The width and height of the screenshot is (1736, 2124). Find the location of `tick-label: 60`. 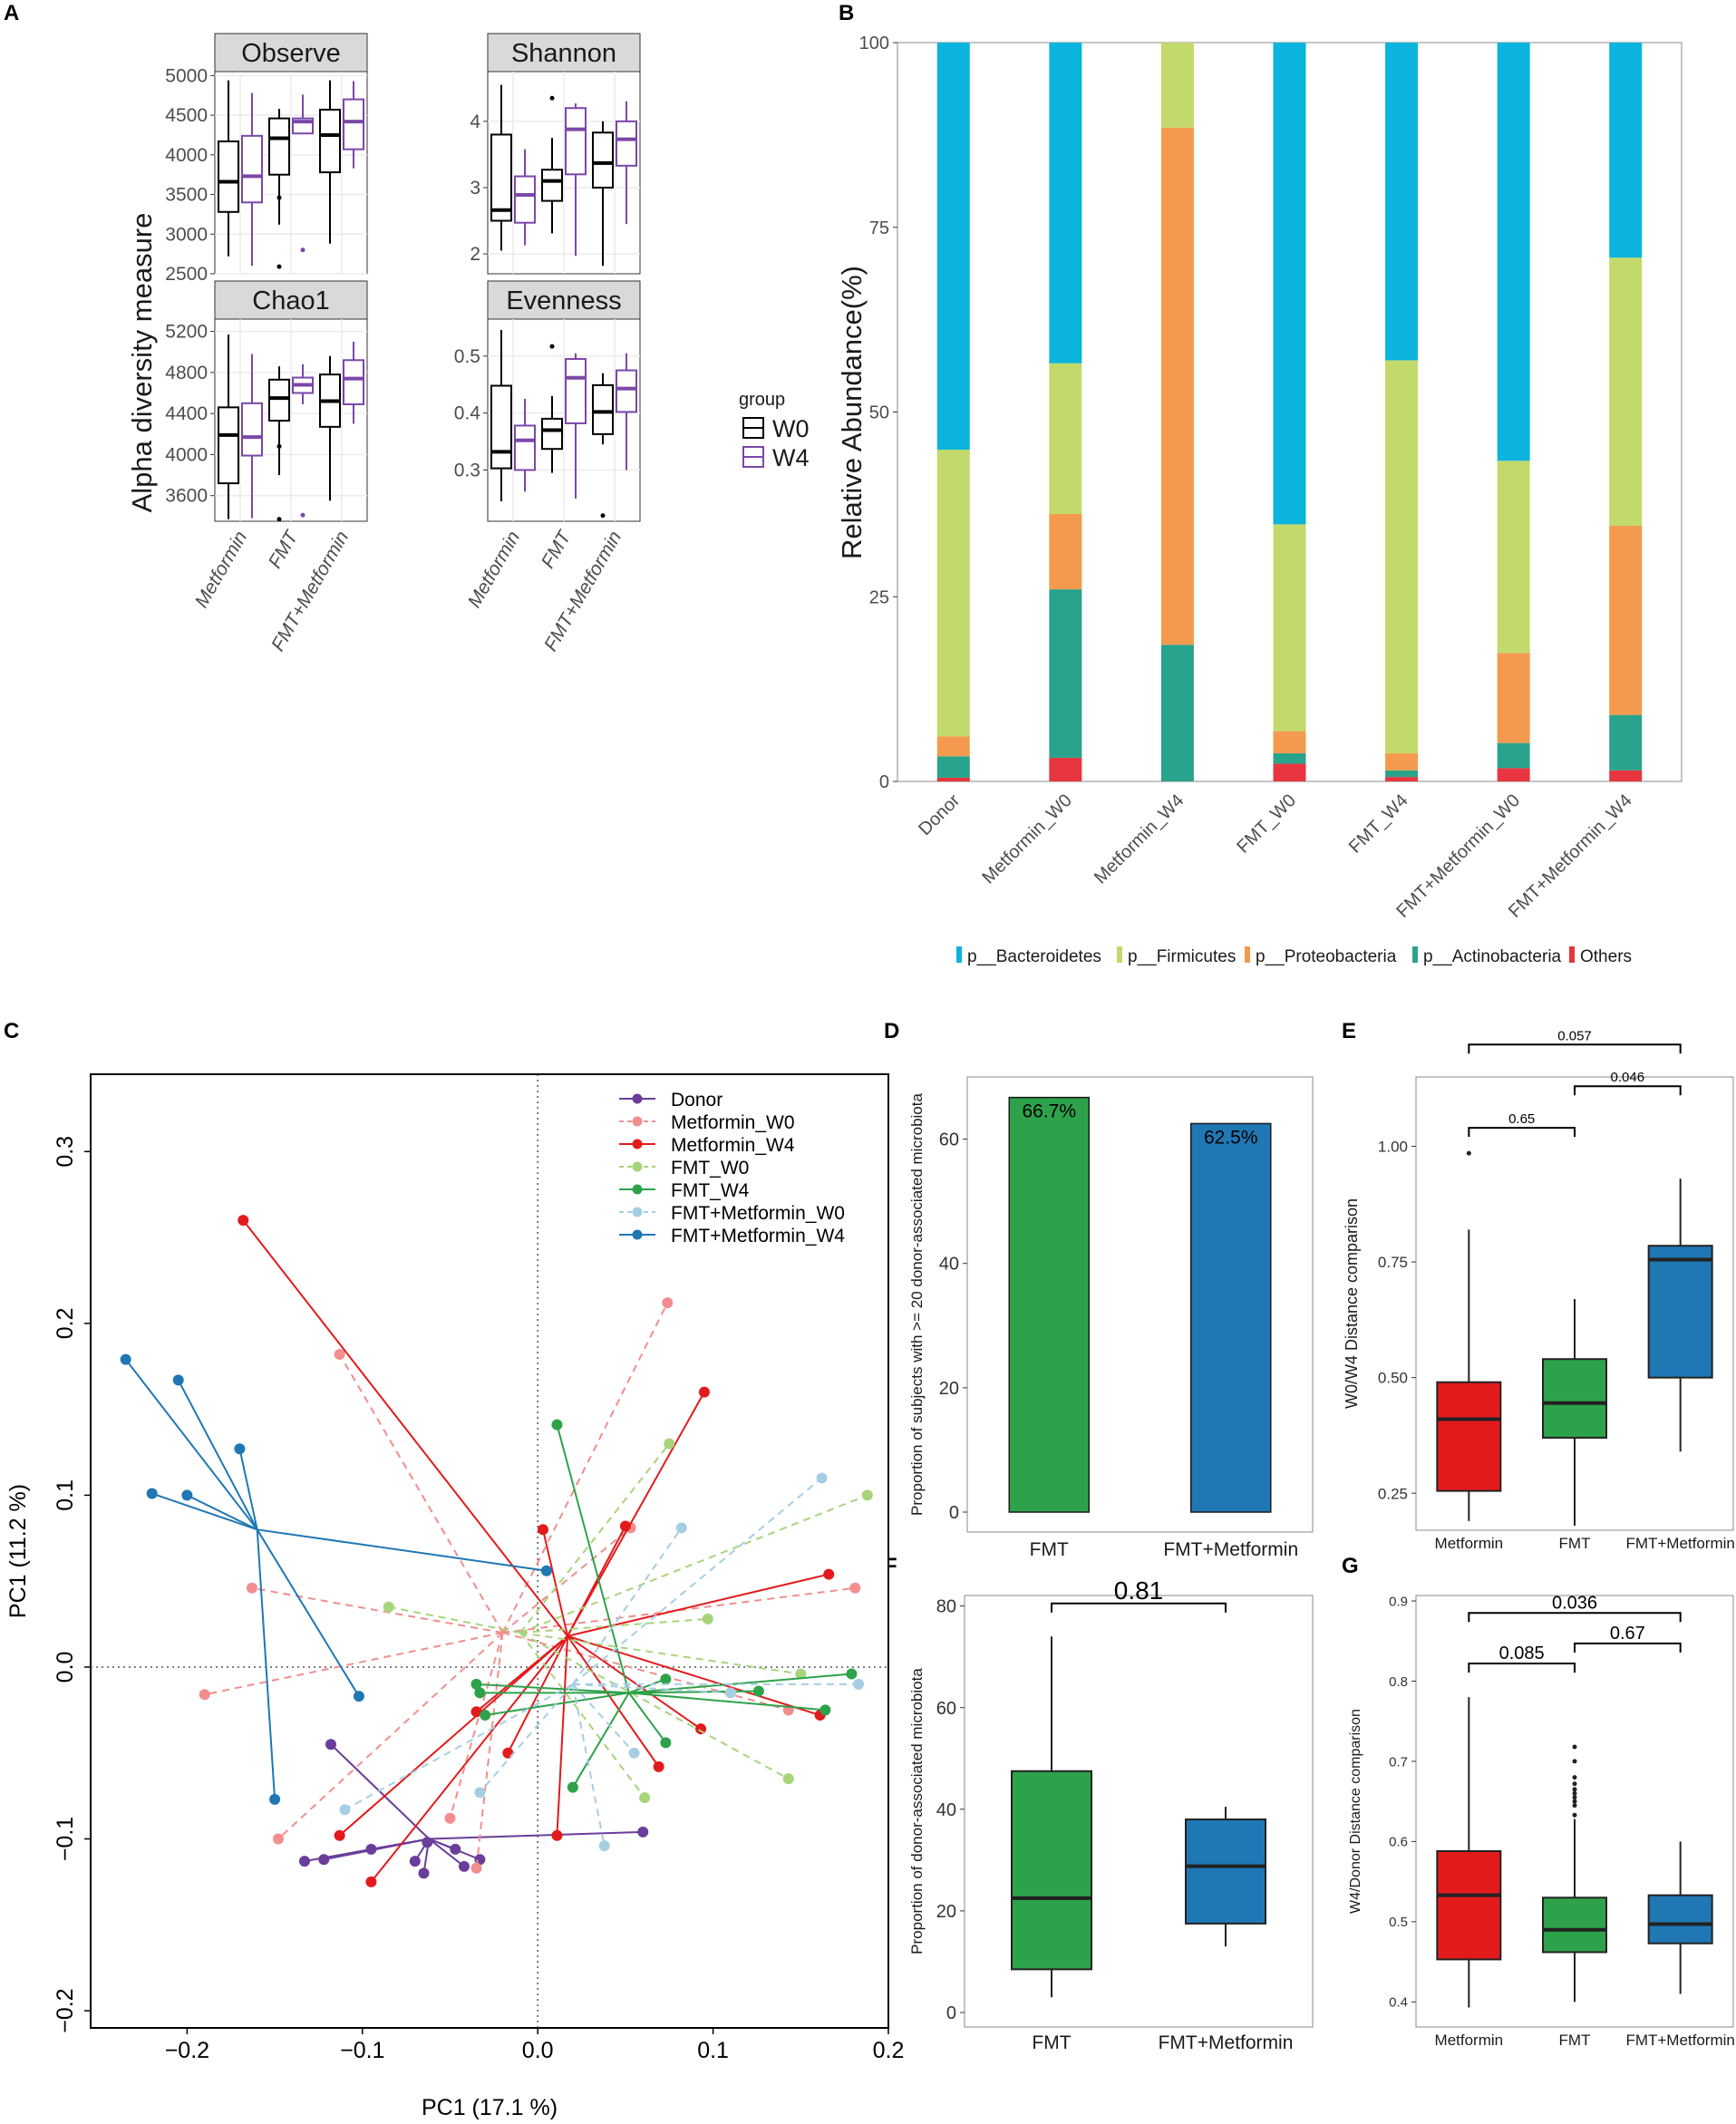

tick-label: 60 is located at coordinates (946, 1709).